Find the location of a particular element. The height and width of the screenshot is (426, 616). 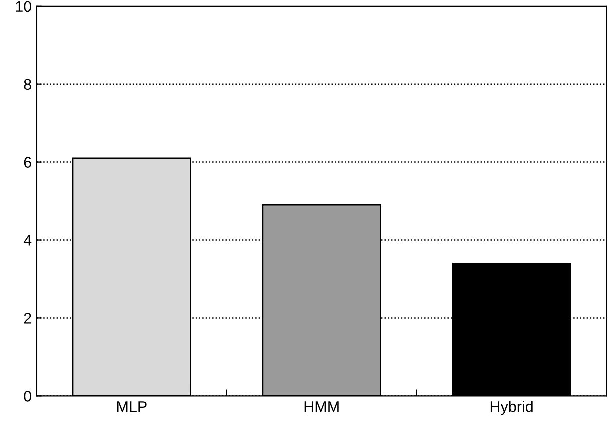

y-tick-label: 4 is located at coordinates (28, 240).